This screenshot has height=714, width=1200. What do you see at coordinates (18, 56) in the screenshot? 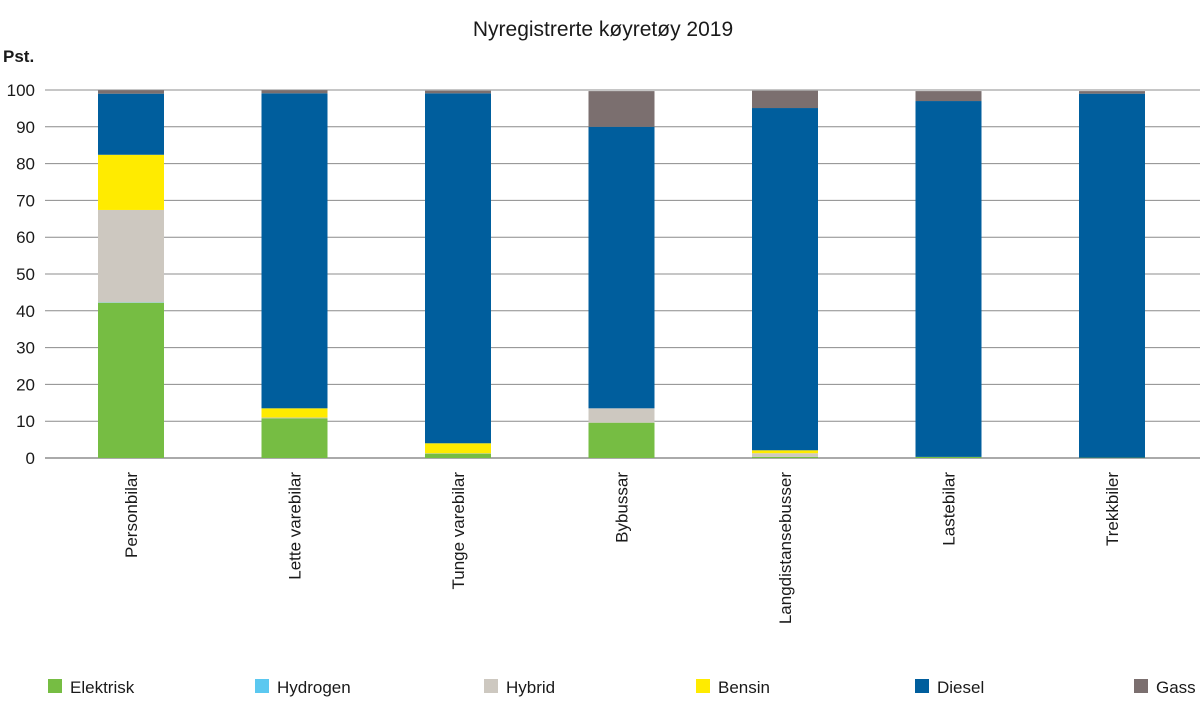
I see `y-axis-unit-label: Pst.` at bounding box center [18, 56].